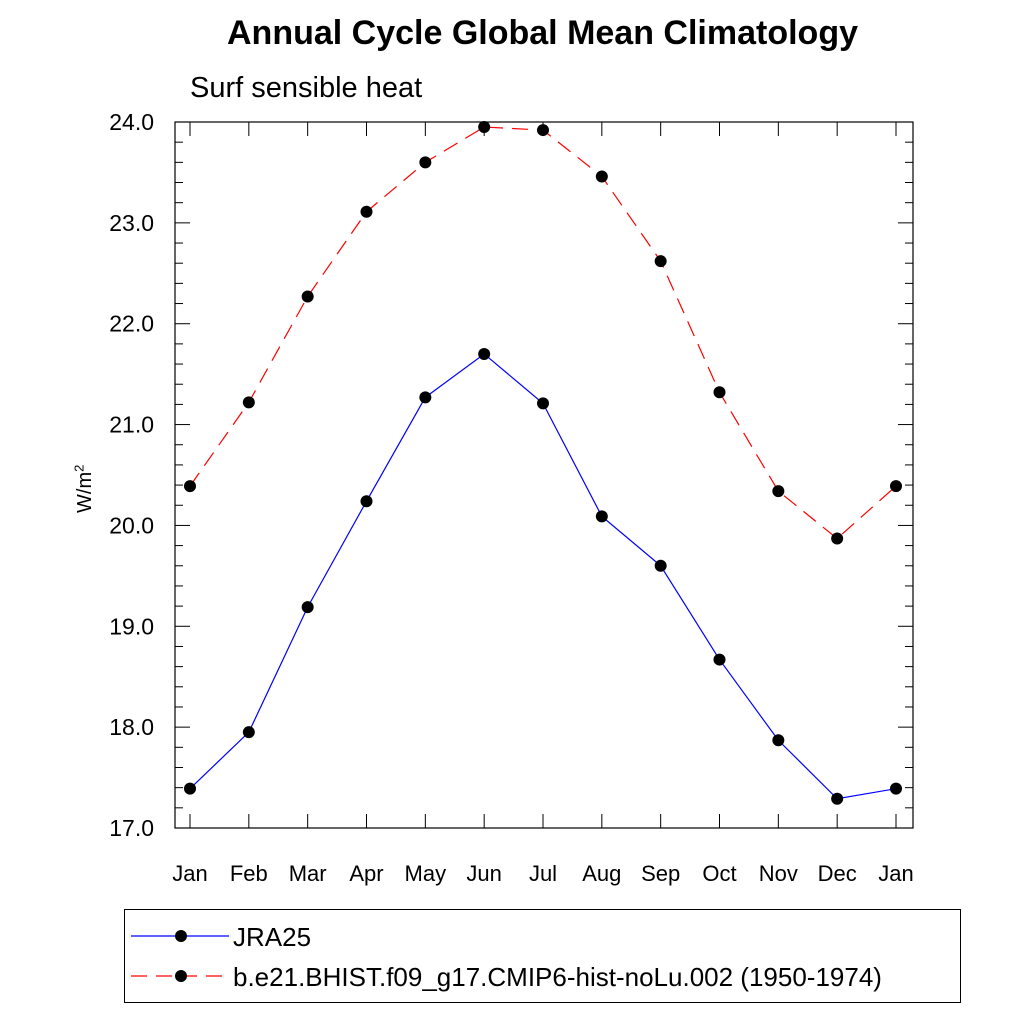 The height and width of the screenshot is (1024, 1024). Describe the element at coordinates (308, 873) in the screenshot. I see `x-tick-label: Mar` at that location.